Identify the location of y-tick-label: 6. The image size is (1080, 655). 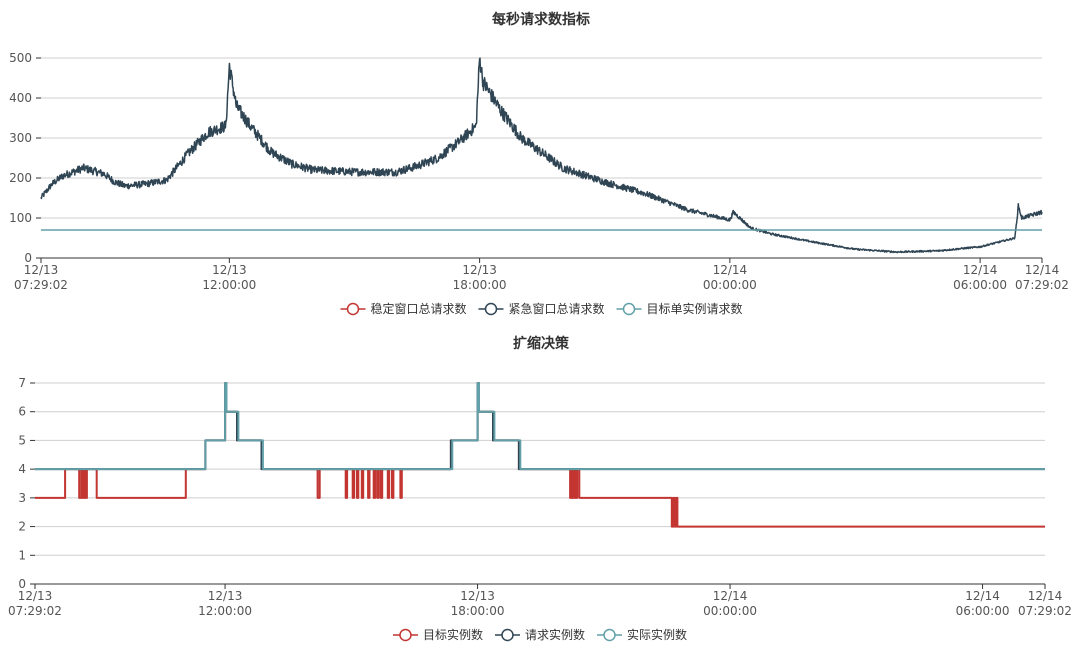
(22, 412).